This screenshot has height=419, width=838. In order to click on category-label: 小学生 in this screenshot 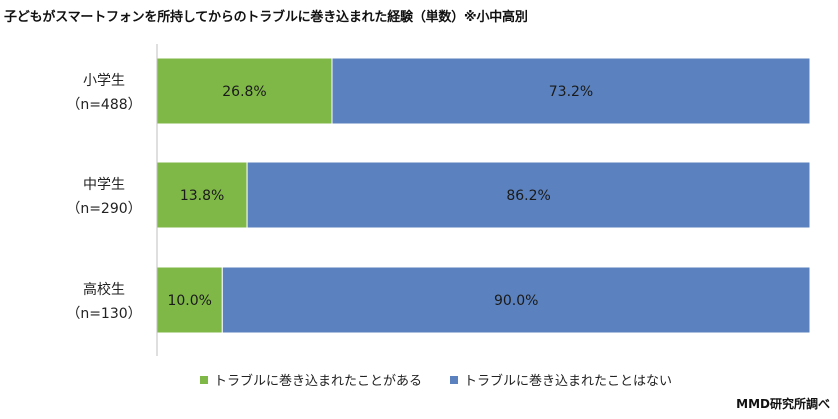, I will do `click(104, 81)`.